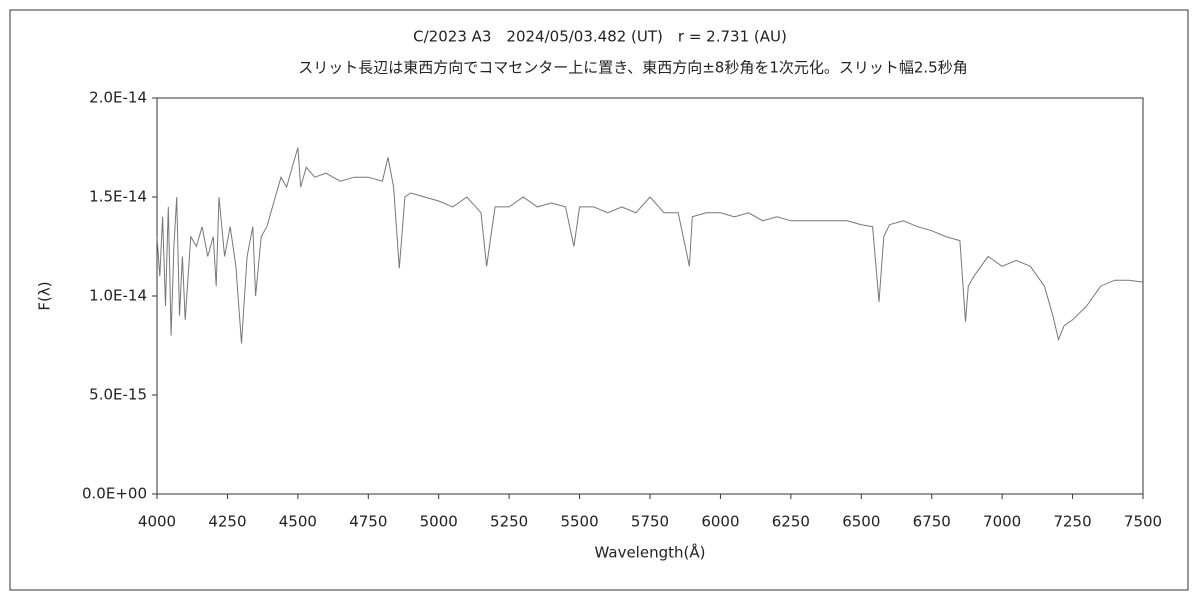 This screenshot has width=1200, height=600. I want to click on x-tick-label: 7500, so click(1143, 522).